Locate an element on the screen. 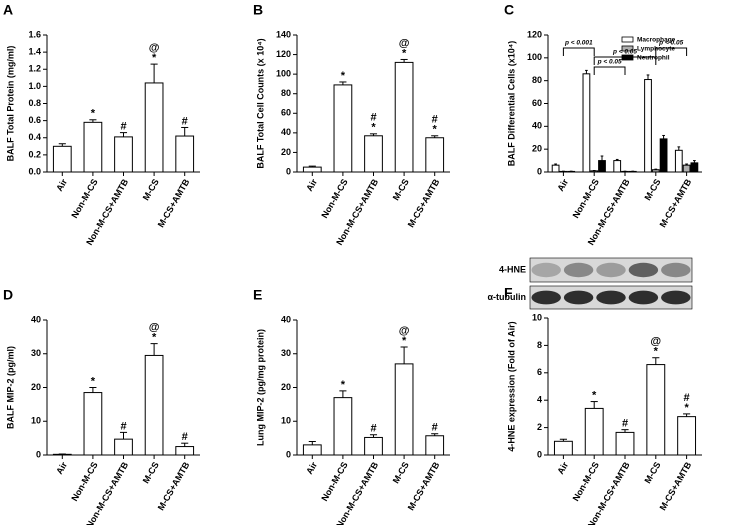 The image size is (745, 525). y-tick-label: 1.4 is located at coordinates (34, 52).